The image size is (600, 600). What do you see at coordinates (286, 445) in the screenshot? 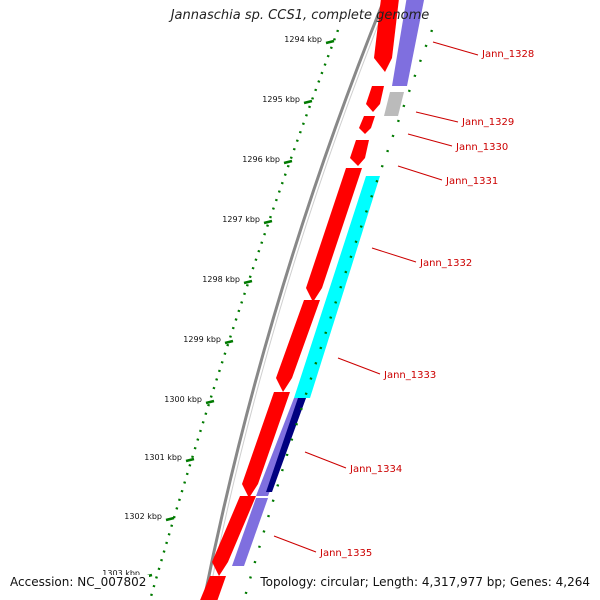
I see `reverse-gene-jann-1334-core` at bounding box center [286, 445].